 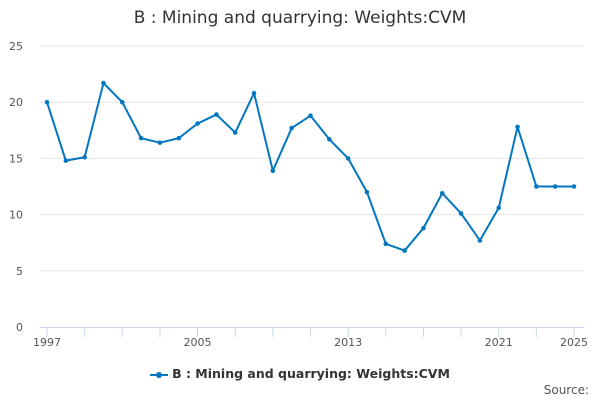 What do you see at coordinates (16, 215) in the screenshot?
I see `y-tick-label: 10` at bounding box center [16, 215].